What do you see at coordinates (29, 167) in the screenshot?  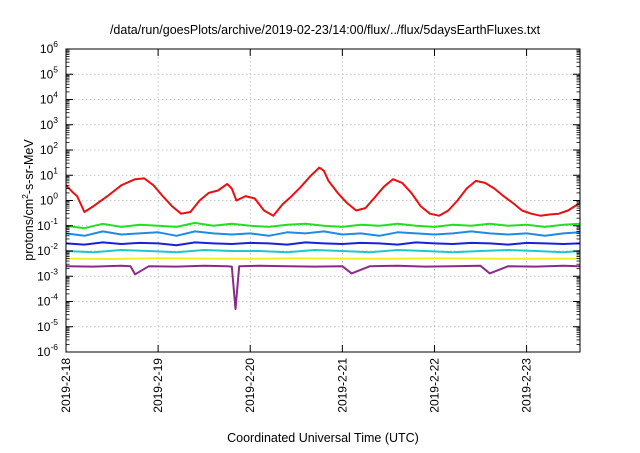 I see `y-axis-label-rest: -s-sr-MeV` at bounding box center [29, 167].